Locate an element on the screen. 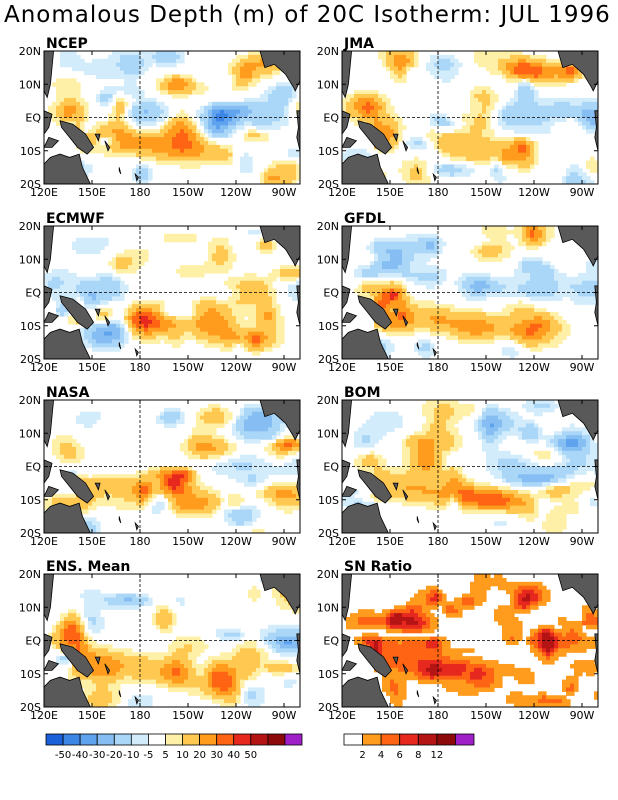  colorbar-label: 50 is located at coordinates (250, 755).